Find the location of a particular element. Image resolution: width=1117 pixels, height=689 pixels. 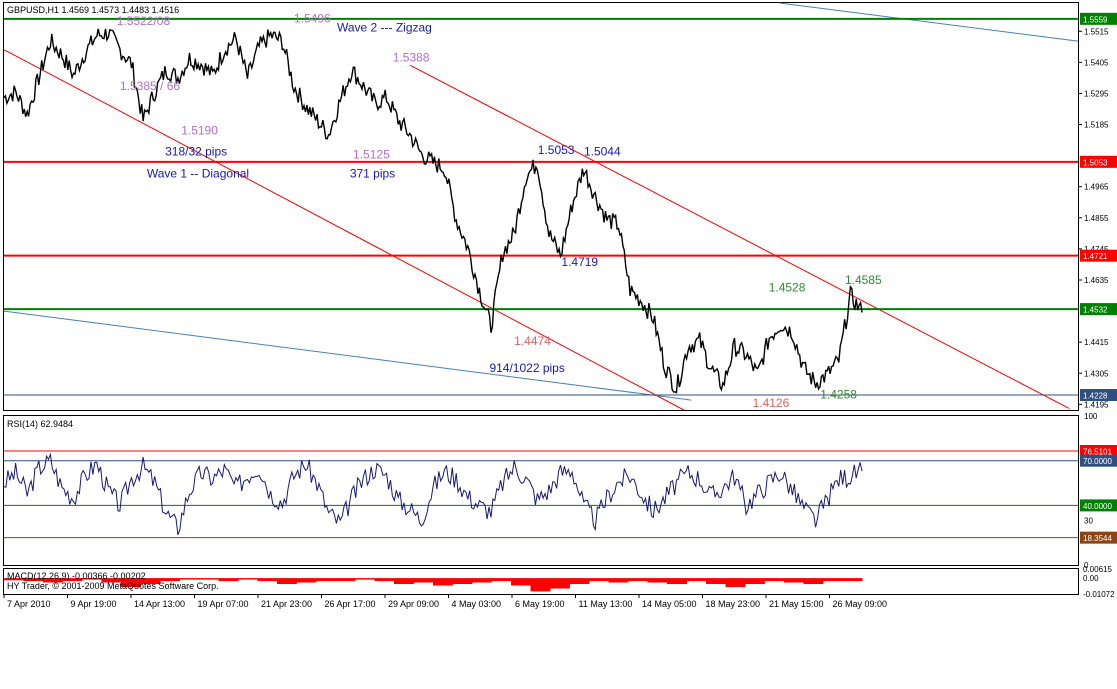

x-tick-label: 19 Apr 07:00 is located at coordinates (223, 604).